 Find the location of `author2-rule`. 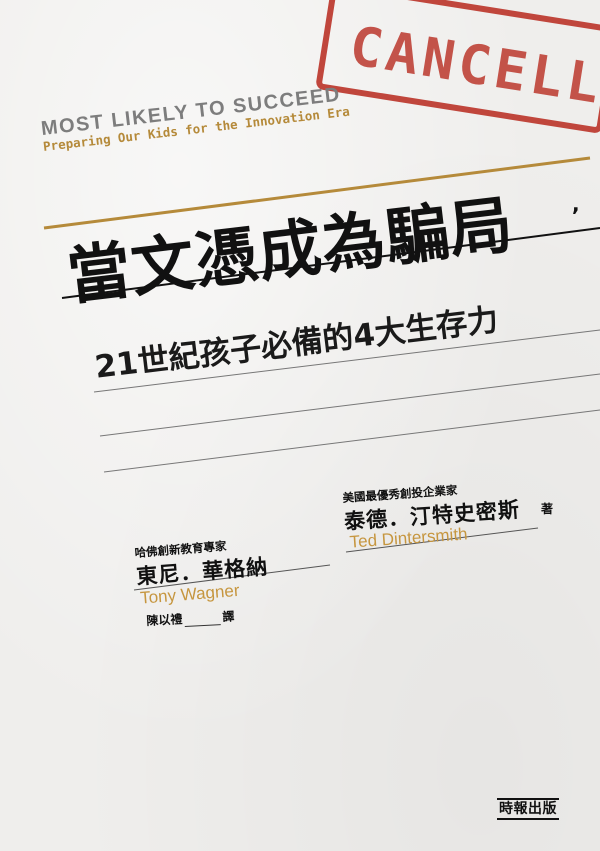

author2-rule is located at coordinates (442, 540).